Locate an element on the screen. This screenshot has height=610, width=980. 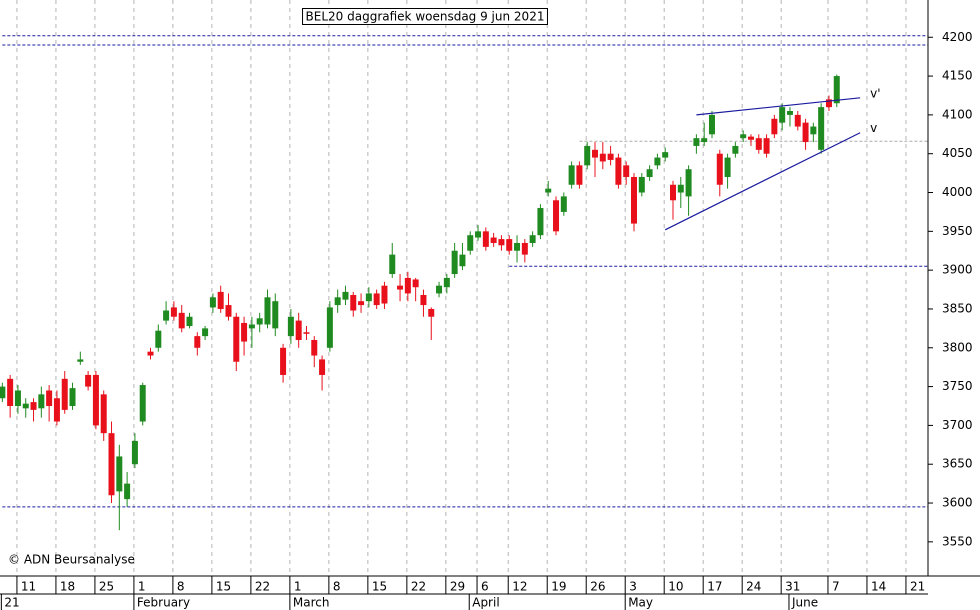
x-tick-label: 7 is located at coordinates (836, 587).